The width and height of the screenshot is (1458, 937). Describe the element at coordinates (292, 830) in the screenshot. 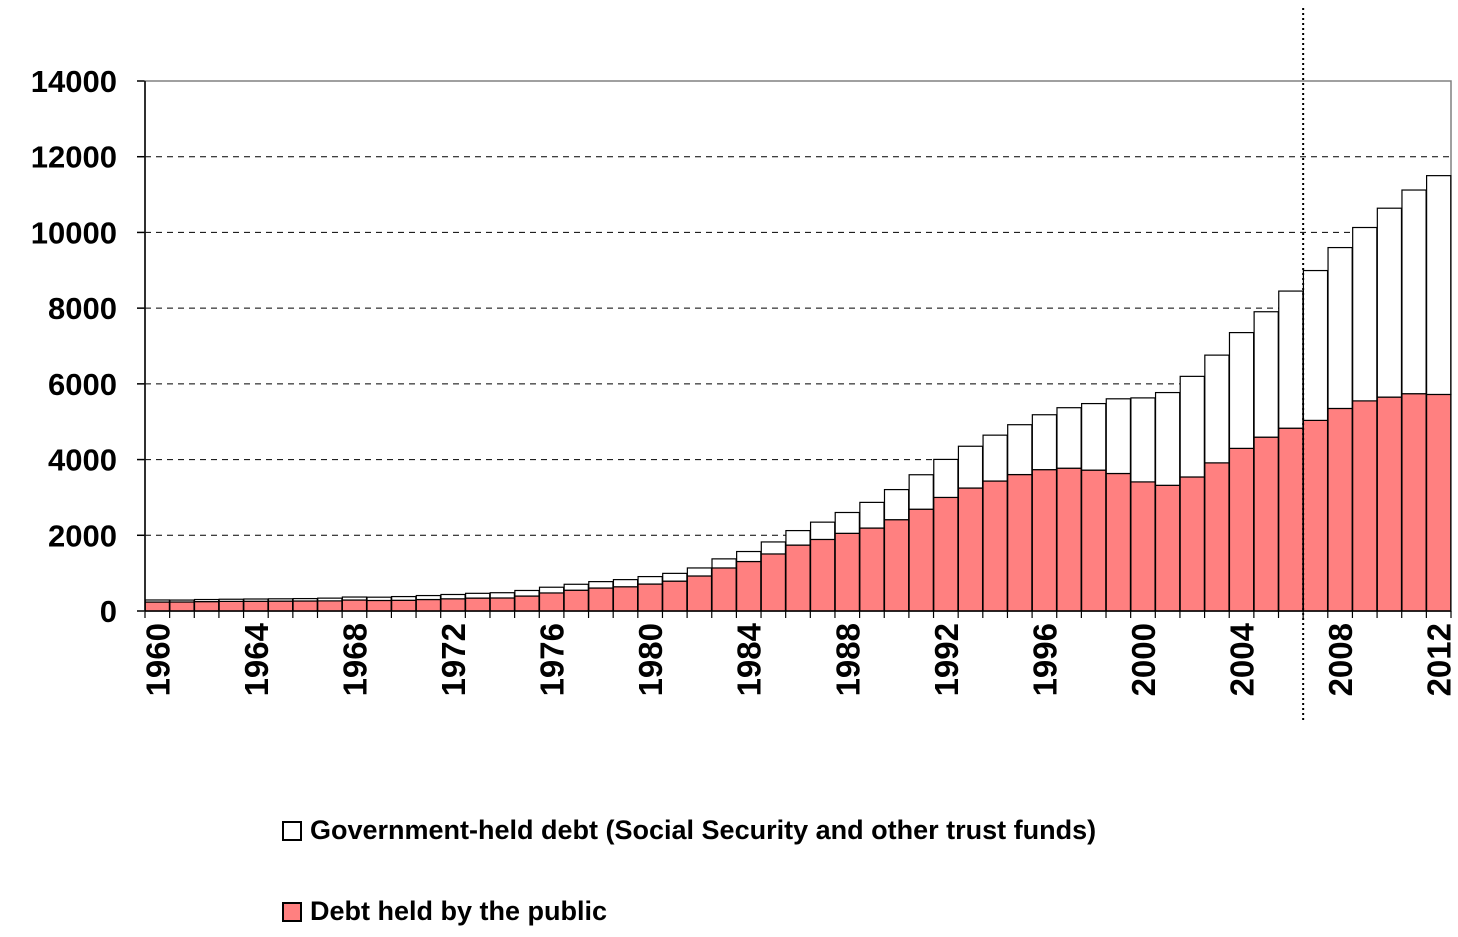

I see `legend-swatch-government-held-debt` at that location.